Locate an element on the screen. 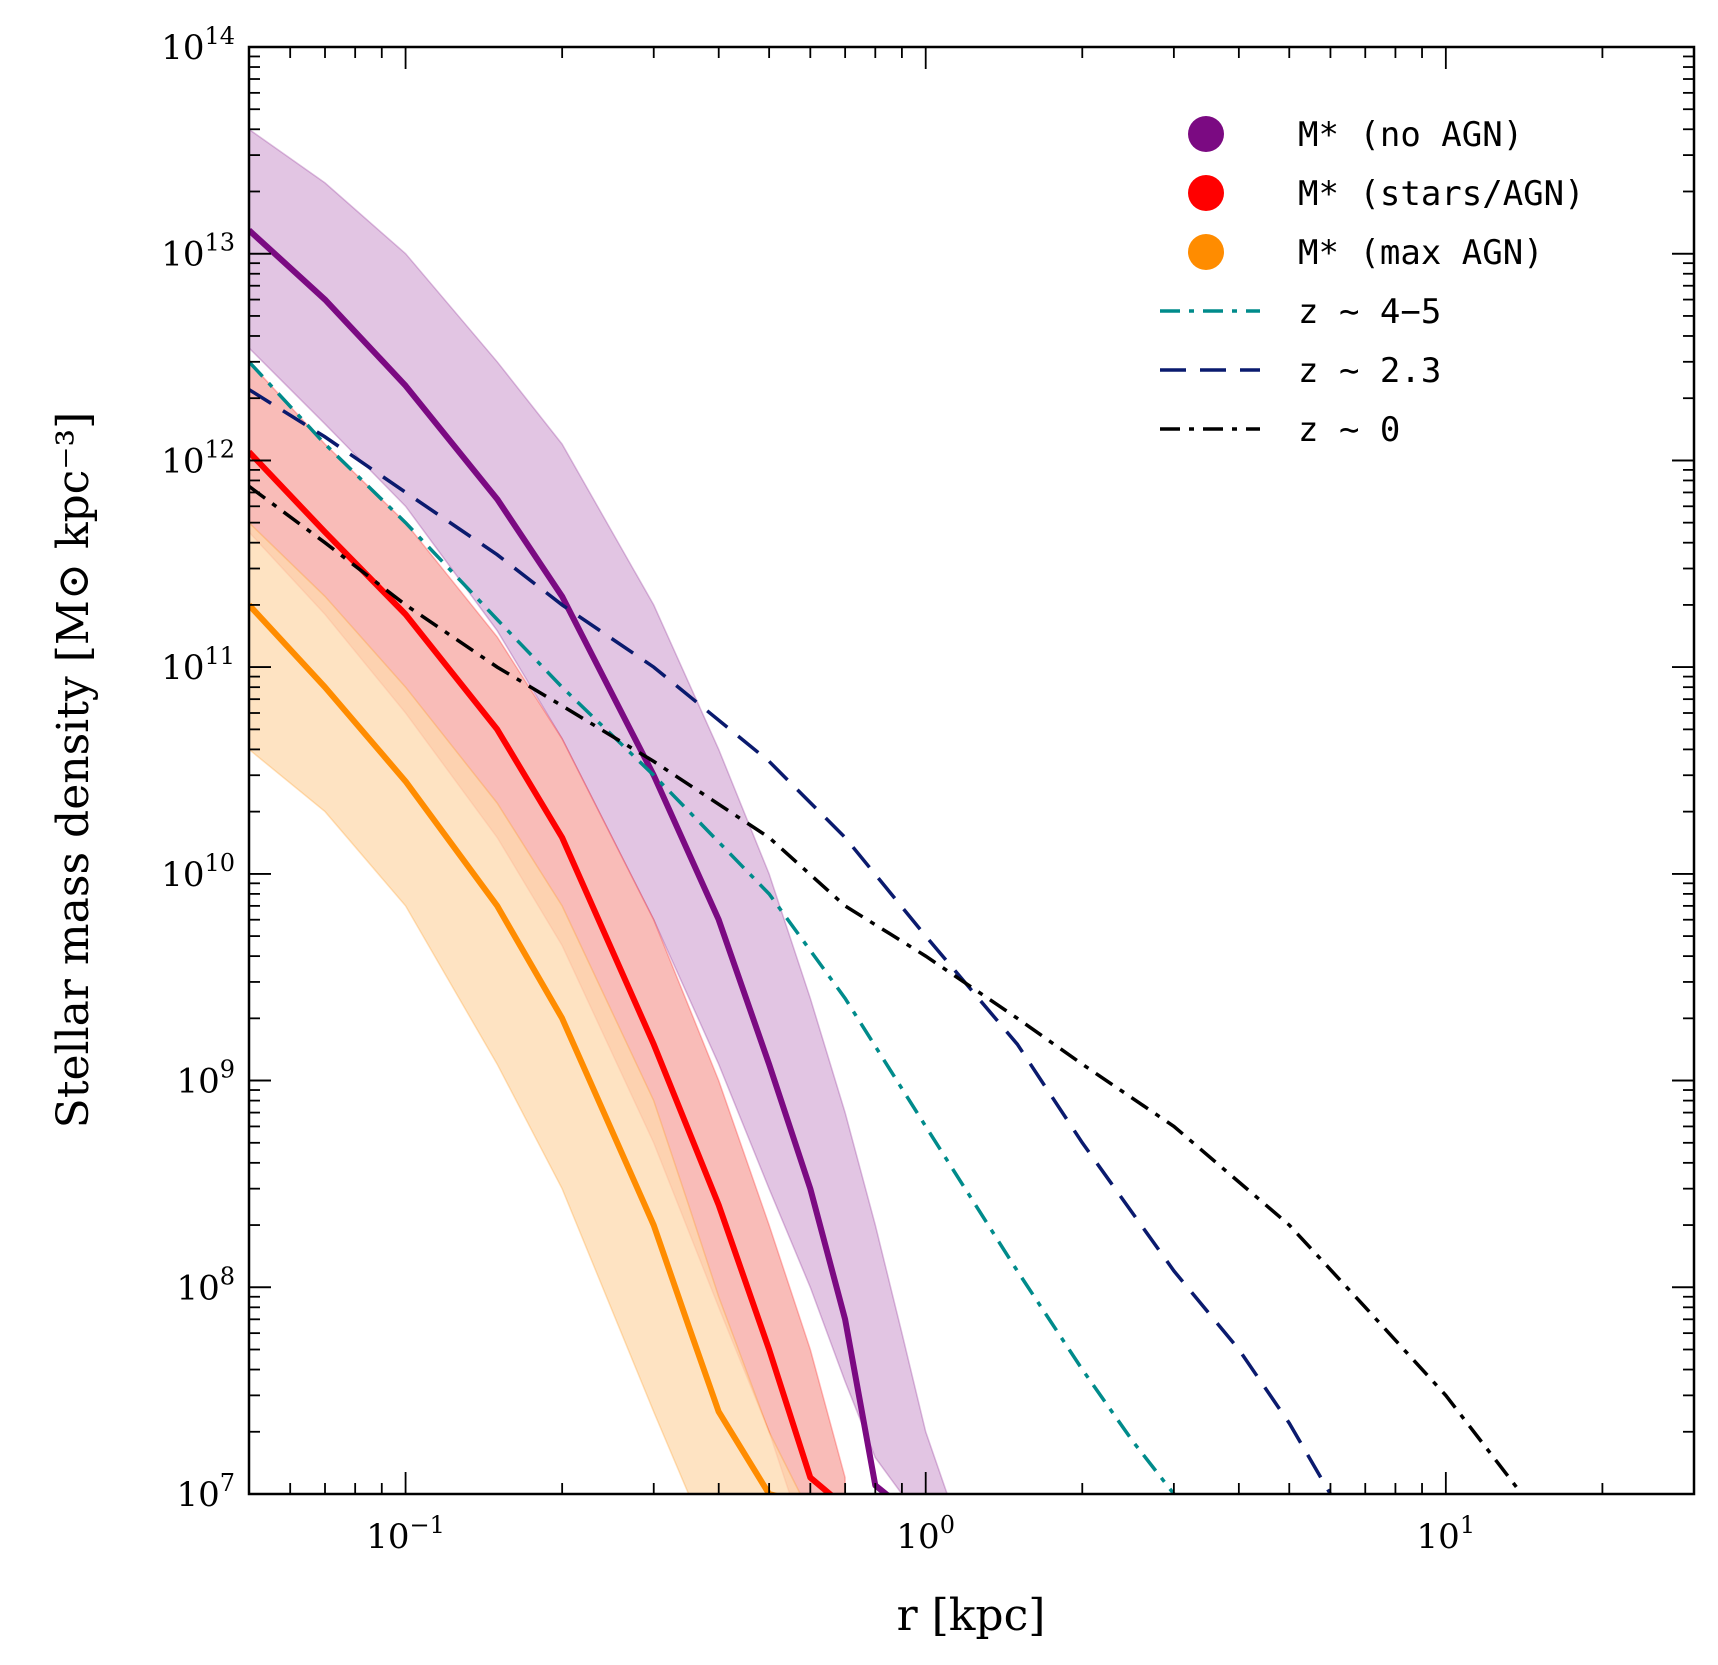 This screenshot has width=1718, height=1665. legend-label-0: M* (no AGN) is located at coordinates (1410, 135).